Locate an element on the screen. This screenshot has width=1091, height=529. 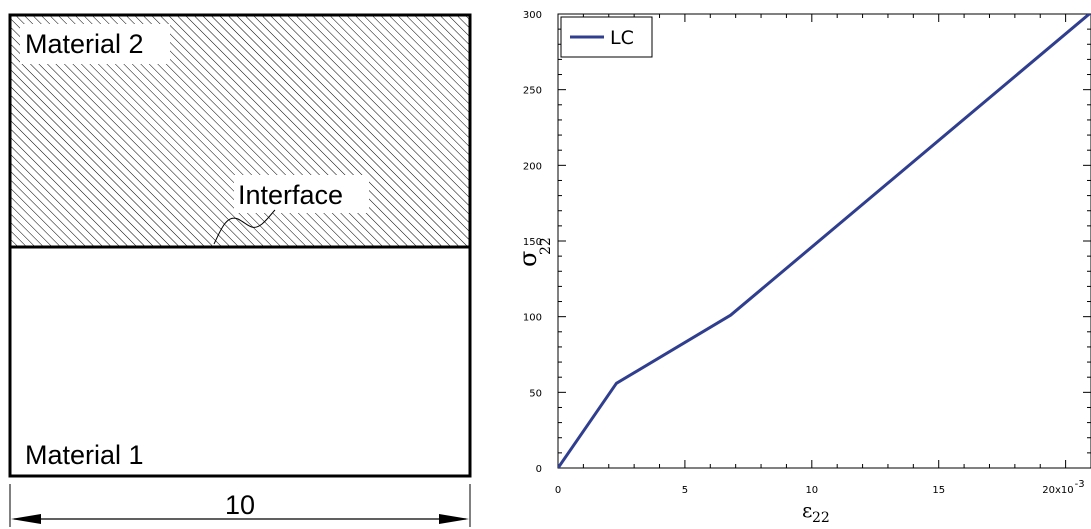
y-tick-label: 250 is located at coordinates (532, 91).